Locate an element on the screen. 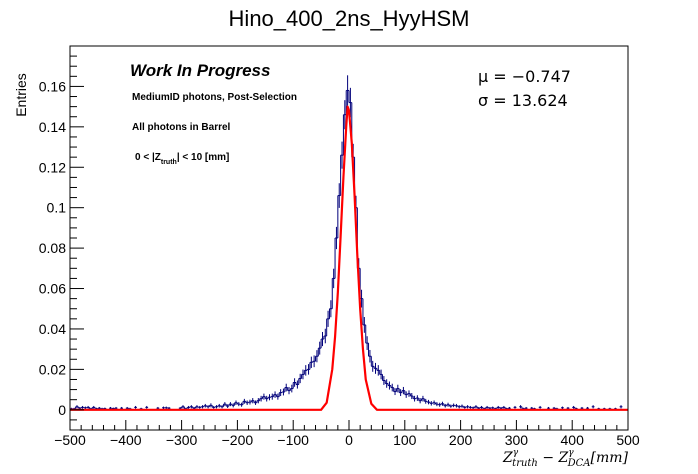 This screenshot has width=698, height=474. y-tick-label: 0.1 is located at coordinates (57, 208).